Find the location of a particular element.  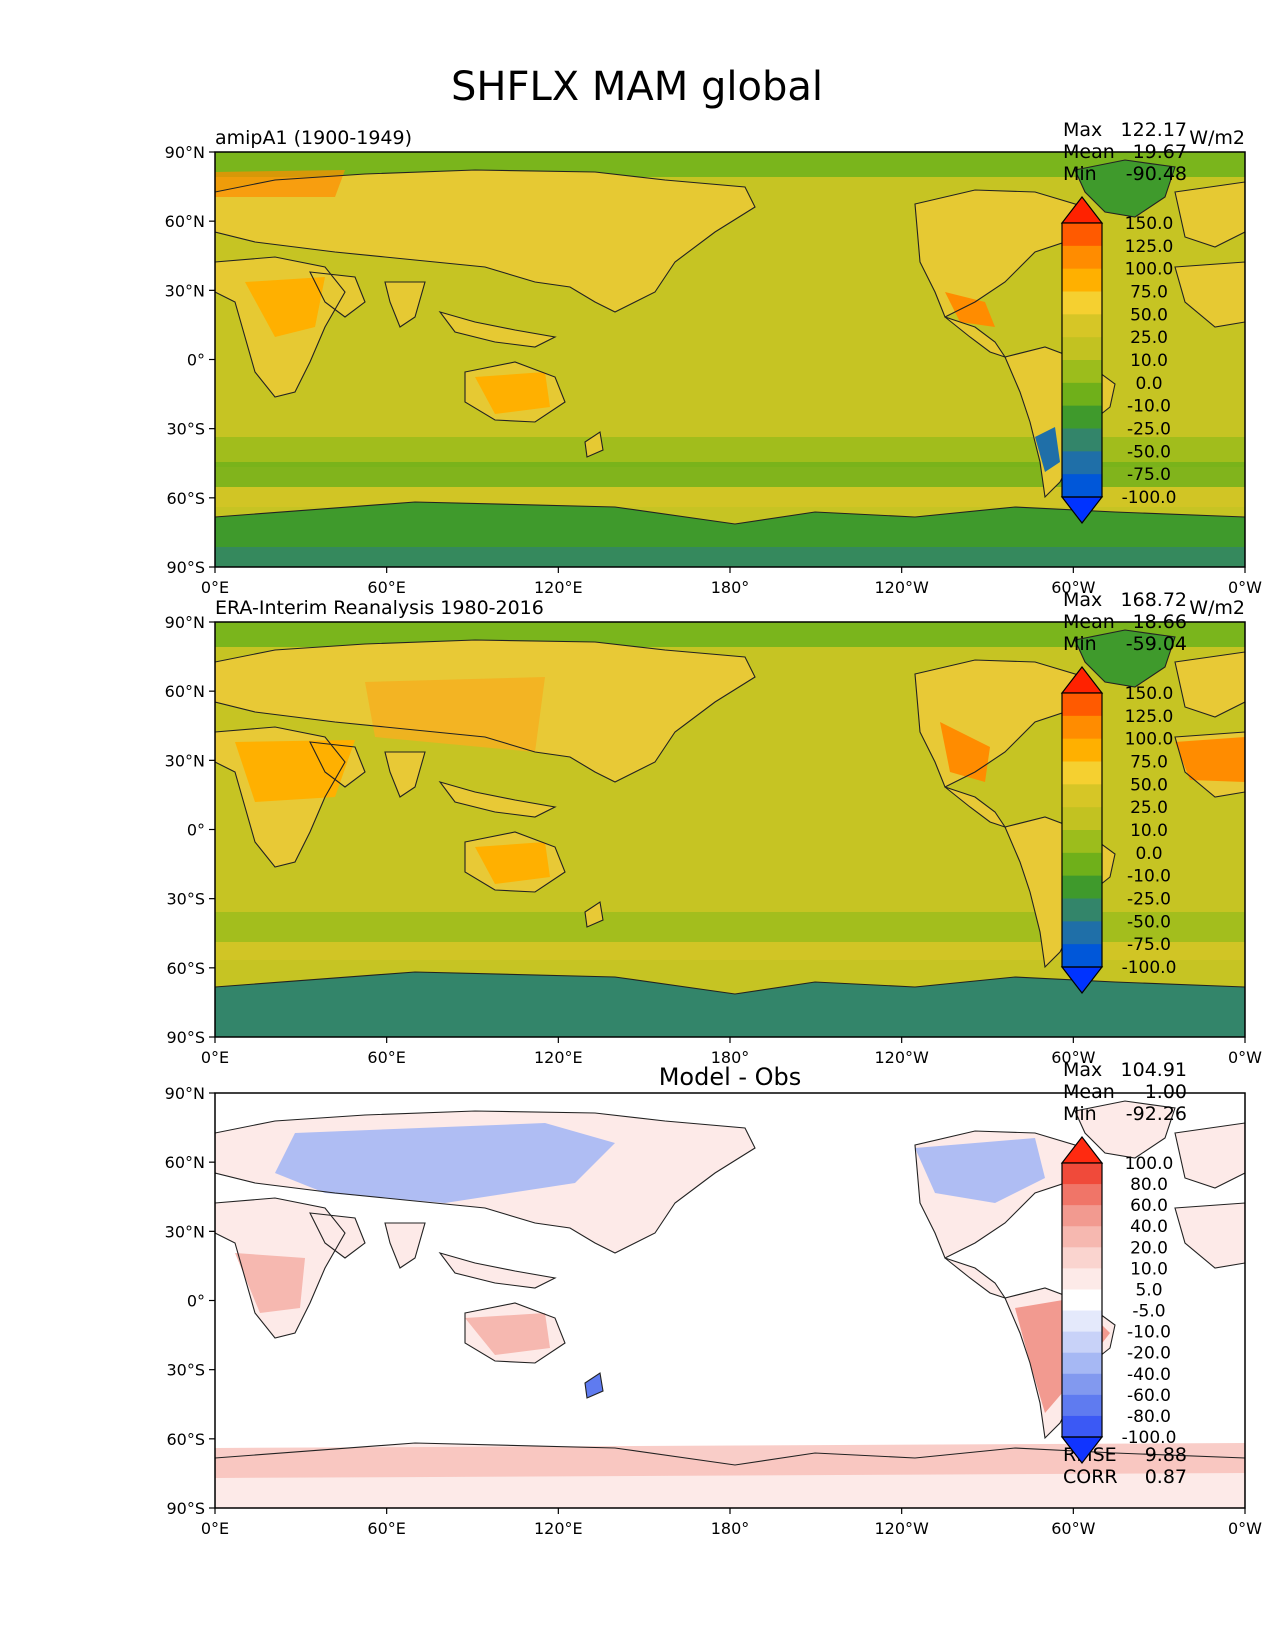

stat-max-label: Max is located at coordinates (1082, 600).